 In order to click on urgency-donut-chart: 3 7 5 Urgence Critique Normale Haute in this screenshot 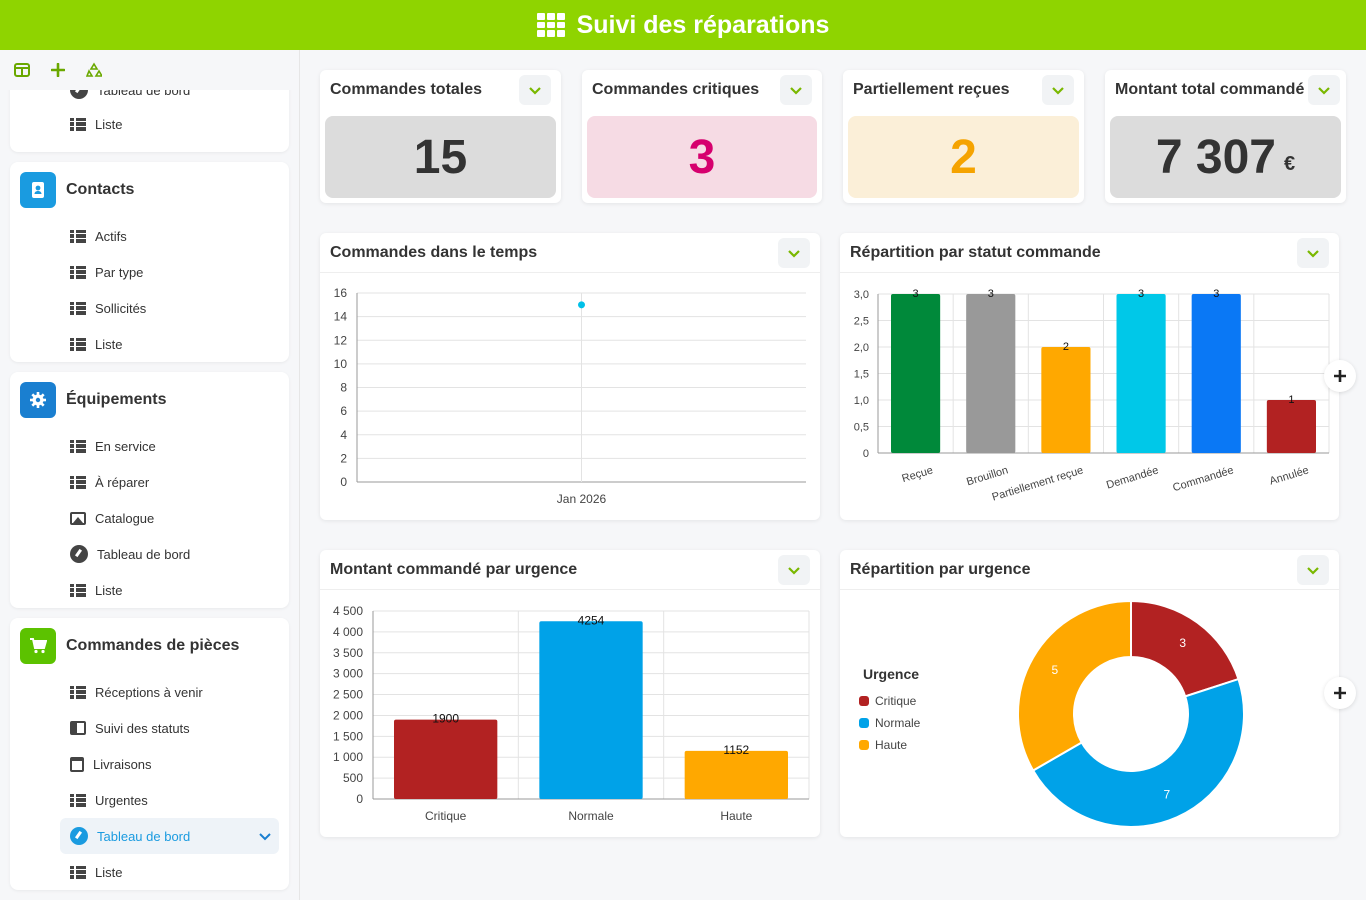, I will do `click(1052, 713)`.